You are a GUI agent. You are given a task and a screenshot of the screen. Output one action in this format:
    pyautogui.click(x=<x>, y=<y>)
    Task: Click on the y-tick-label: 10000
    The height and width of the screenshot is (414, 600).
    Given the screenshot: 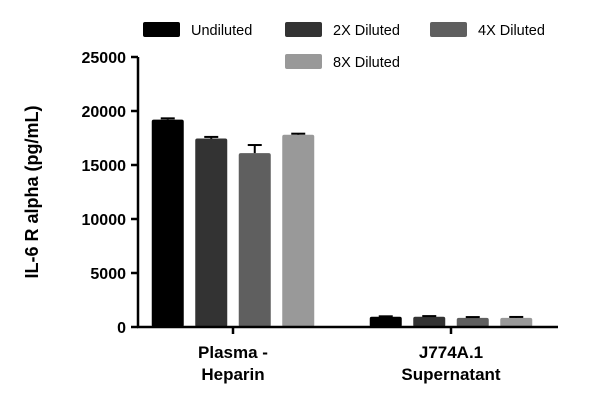 What is the action you would take?
    pyautogui.click(x=104, y=220)
    